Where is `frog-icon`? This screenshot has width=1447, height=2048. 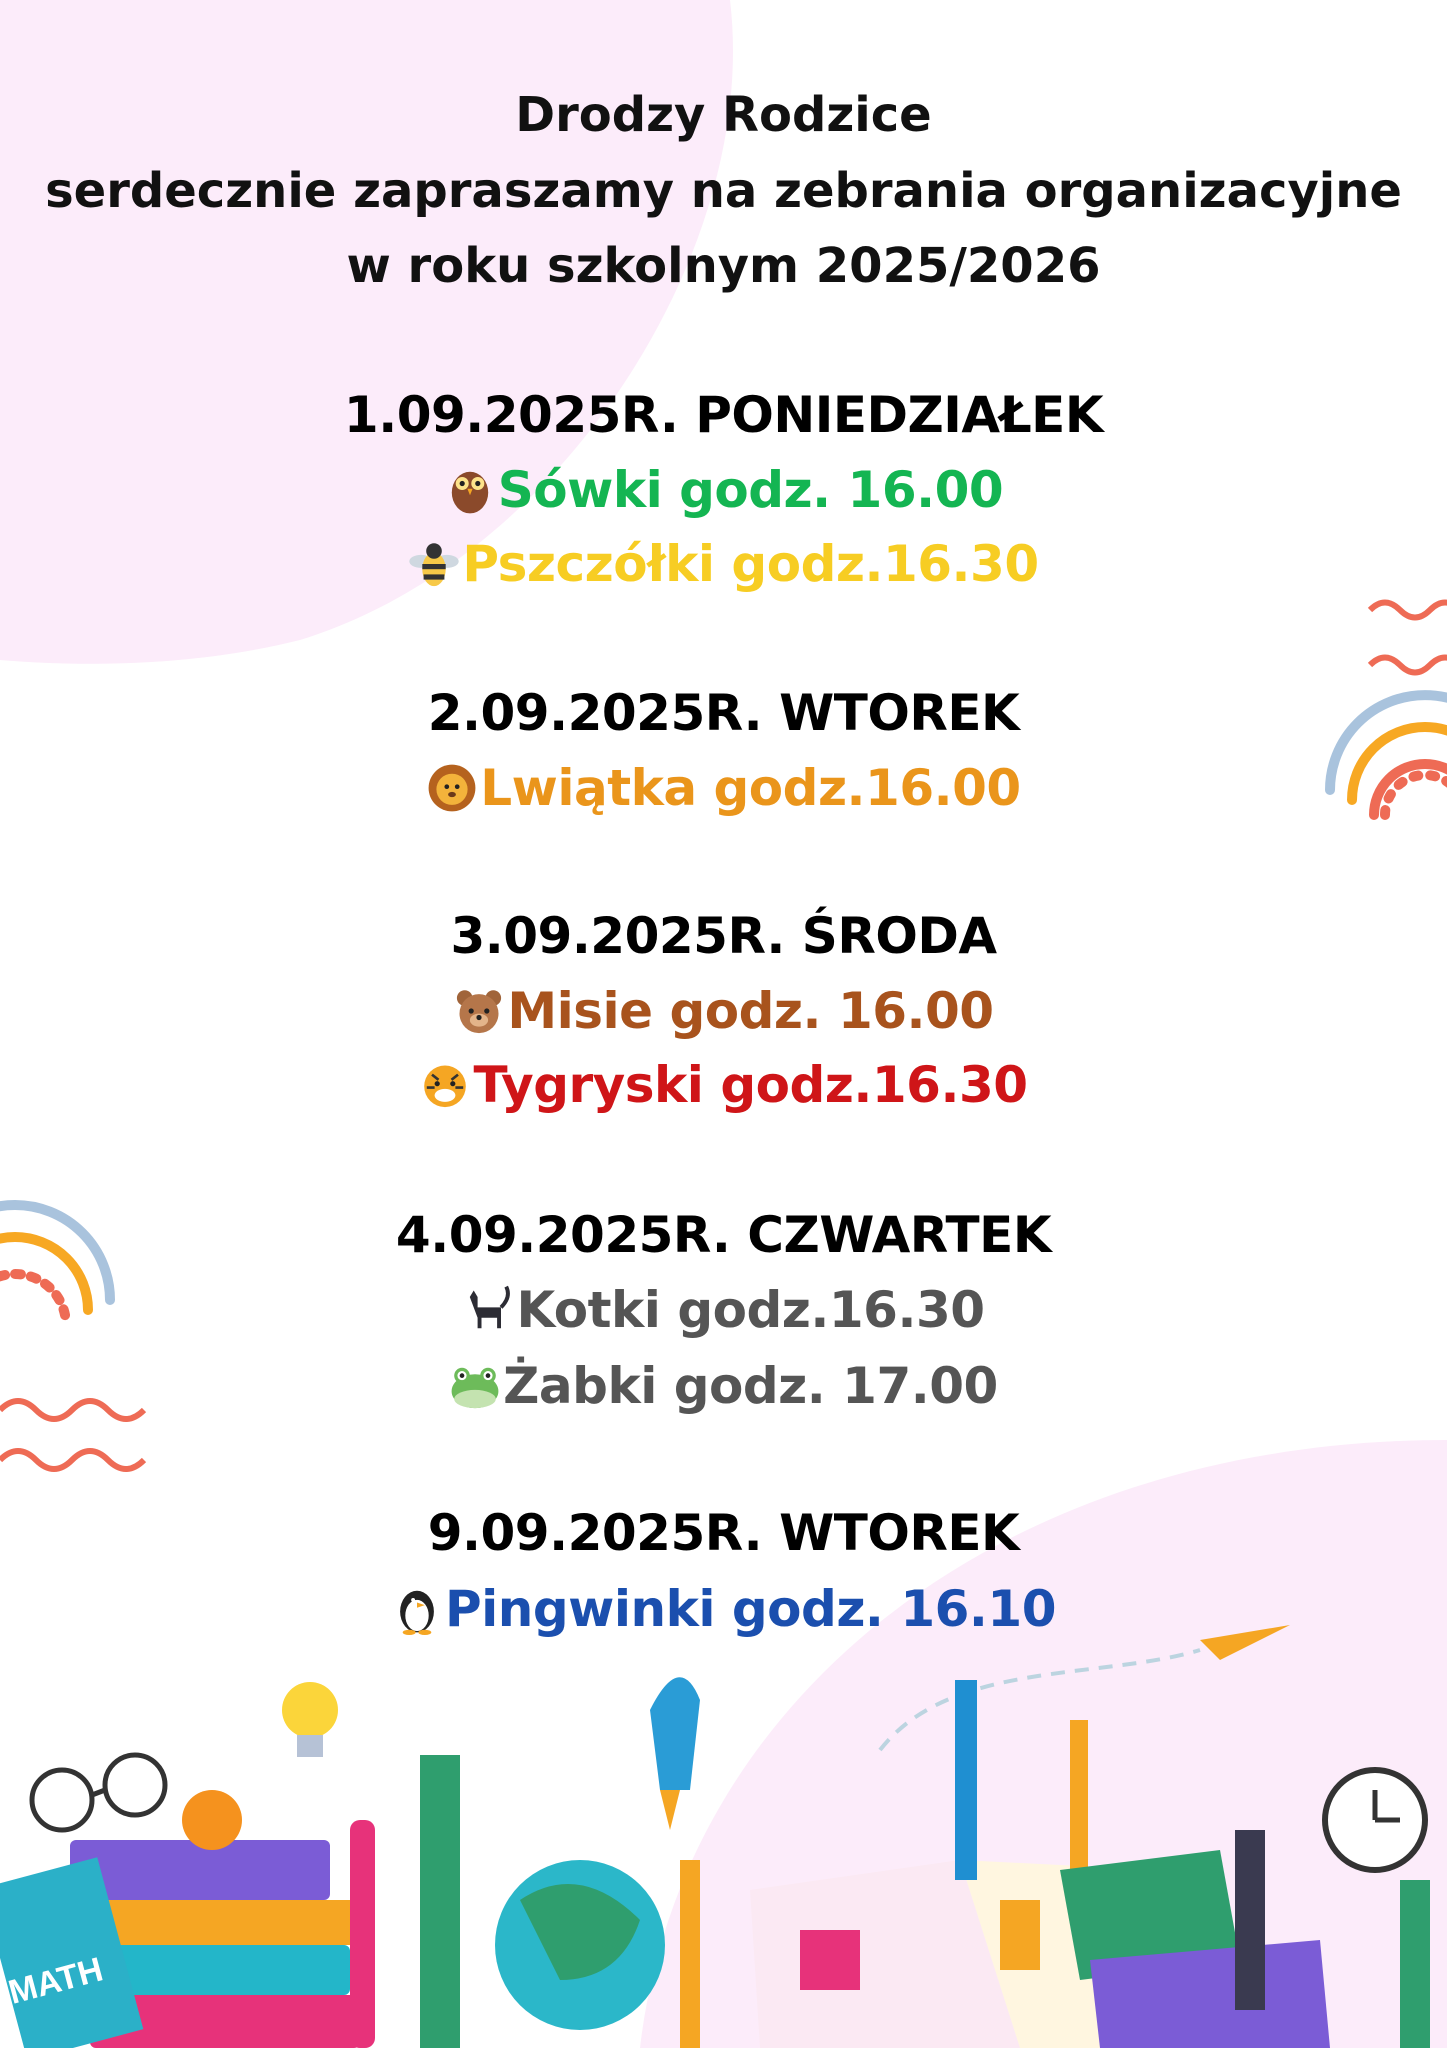 frog-icon is located at coordinates (475, 1388).